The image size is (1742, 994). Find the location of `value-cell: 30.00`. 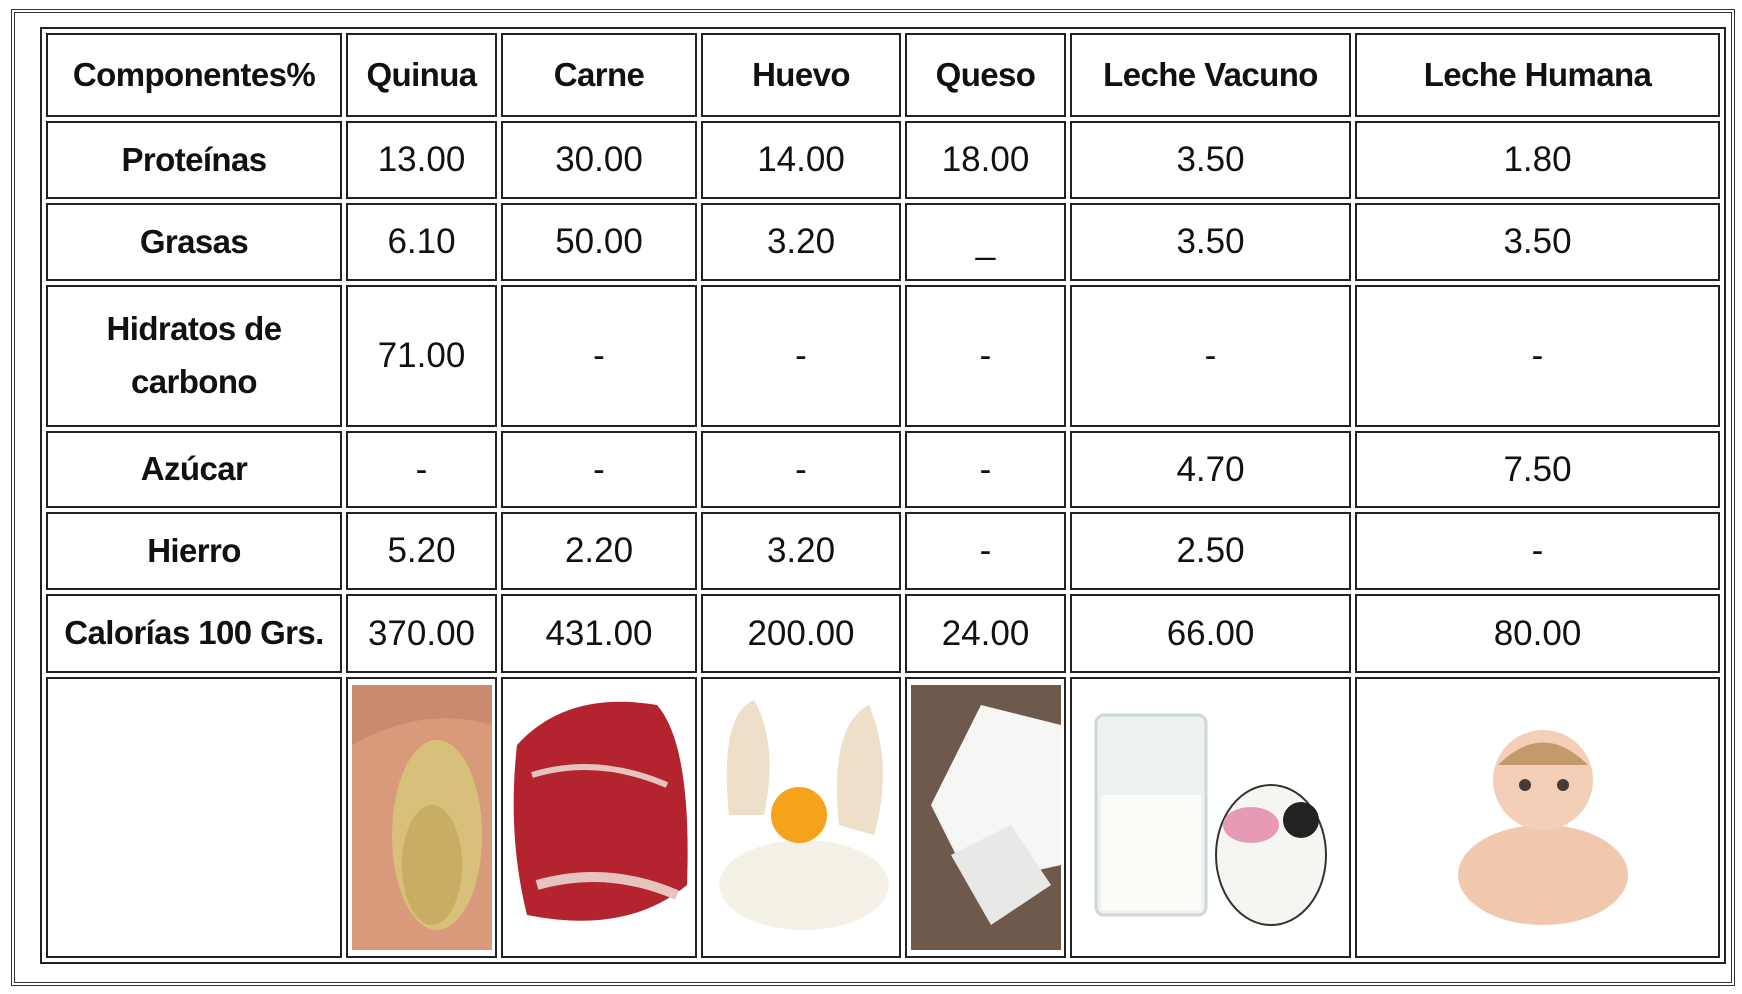

value-cell: 30.00 is located at coordinates (599, 160).